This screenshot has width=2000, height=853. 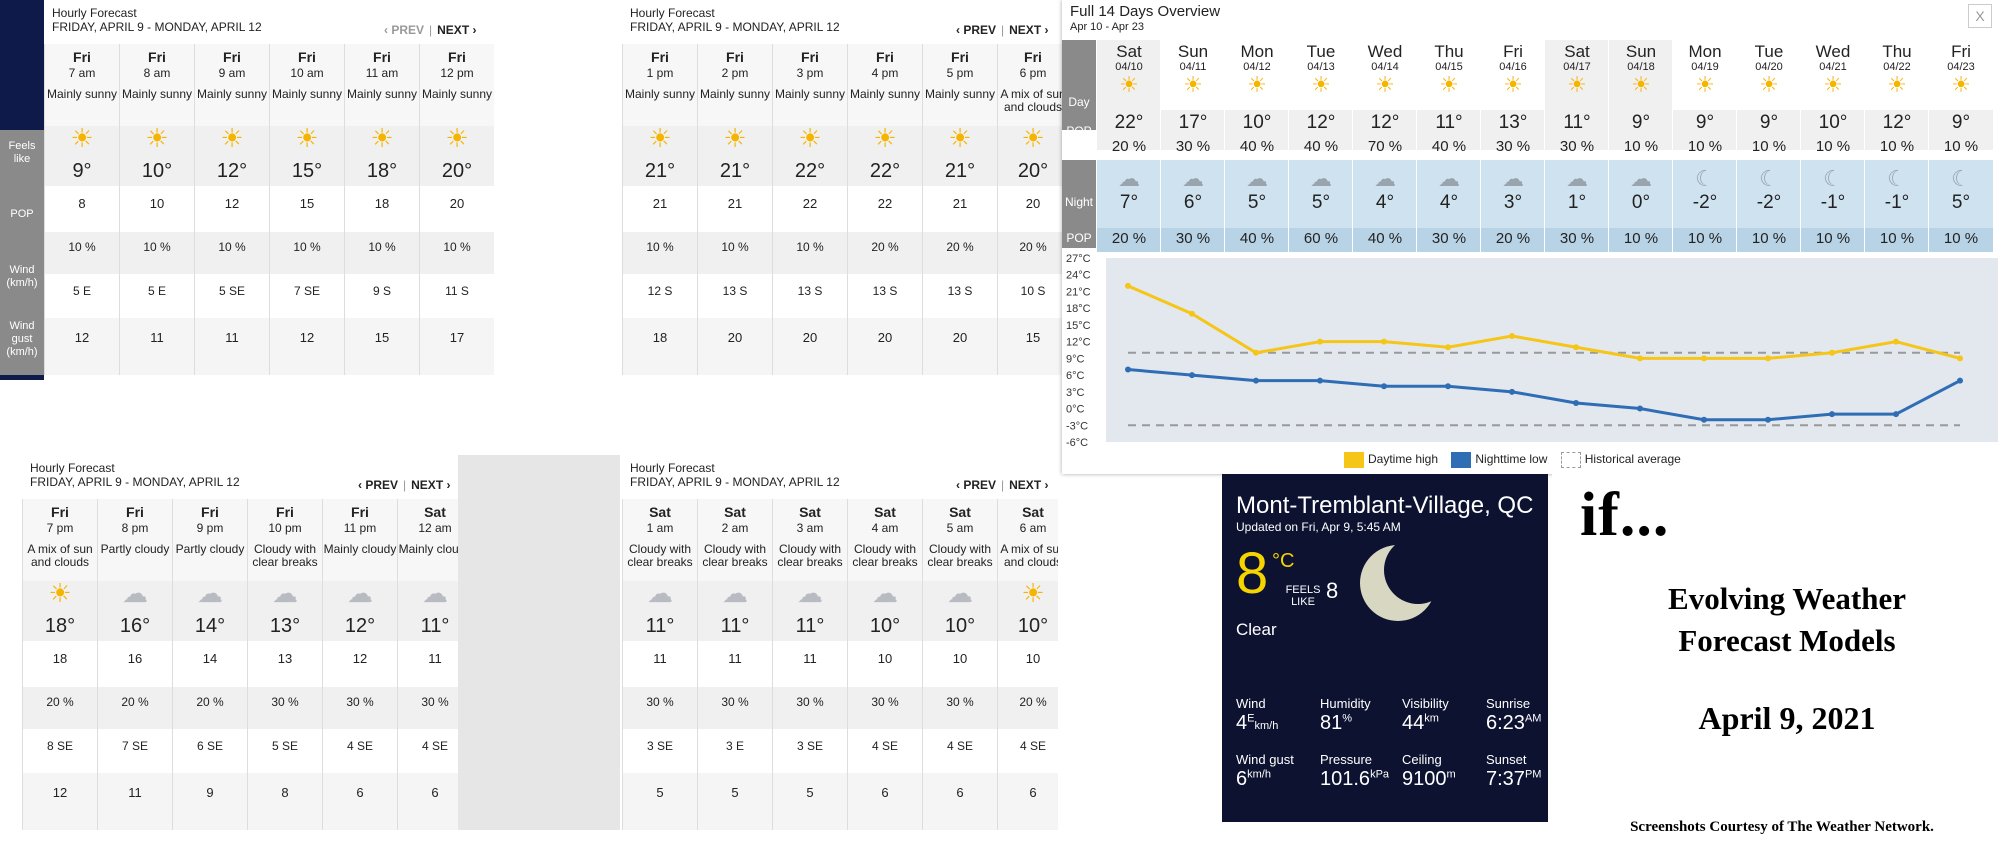 I want to click on hour-feels-like: 20, so click(x=1033, y=203).